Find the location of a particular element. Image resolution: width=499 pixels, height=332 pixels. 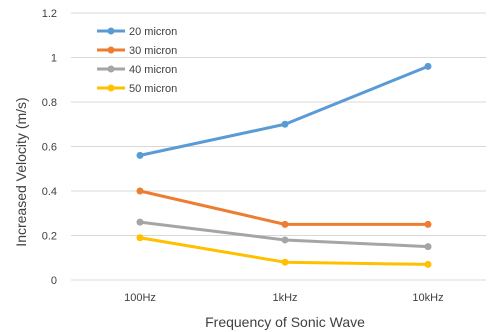

x-axis-ticks: 100Hz 1kHz 10kHz is located at coordinates (283, 298).